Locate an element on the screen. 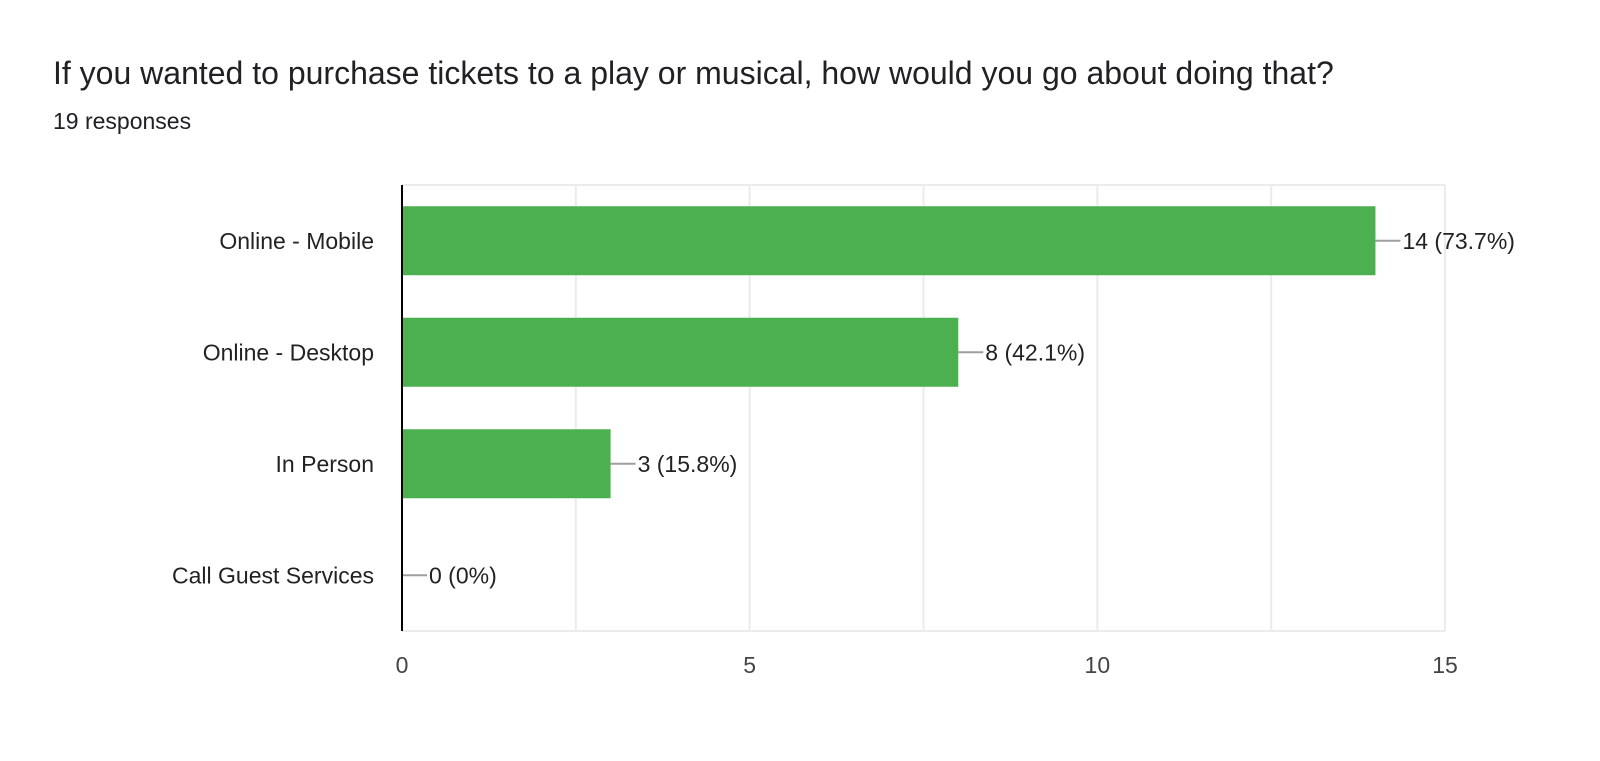 This screenshot has height=761, width=1600. bar-value-label: 0 (0%) is located at coordinates (463, 575).